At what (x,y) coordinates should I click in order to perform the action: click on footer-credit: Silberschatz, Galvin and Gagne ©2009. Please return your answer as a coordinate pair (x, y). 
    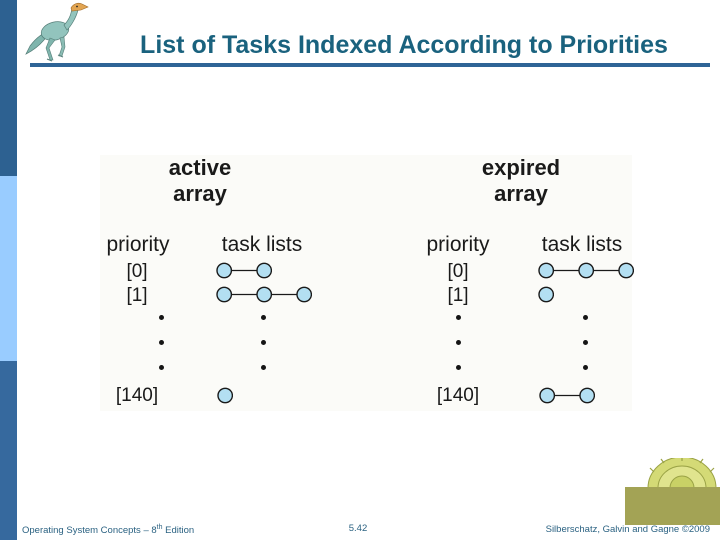
    Looking at the image, I should click on (627, 529).